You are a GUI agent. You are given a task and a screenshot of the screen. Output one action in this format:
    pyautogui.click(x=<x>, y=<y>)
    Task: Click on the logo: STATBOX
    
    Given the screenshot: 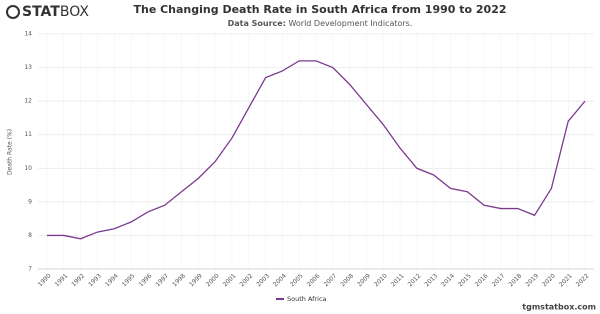 What is the action you would take?
    pyautogui.click(x=47, y=12)
    